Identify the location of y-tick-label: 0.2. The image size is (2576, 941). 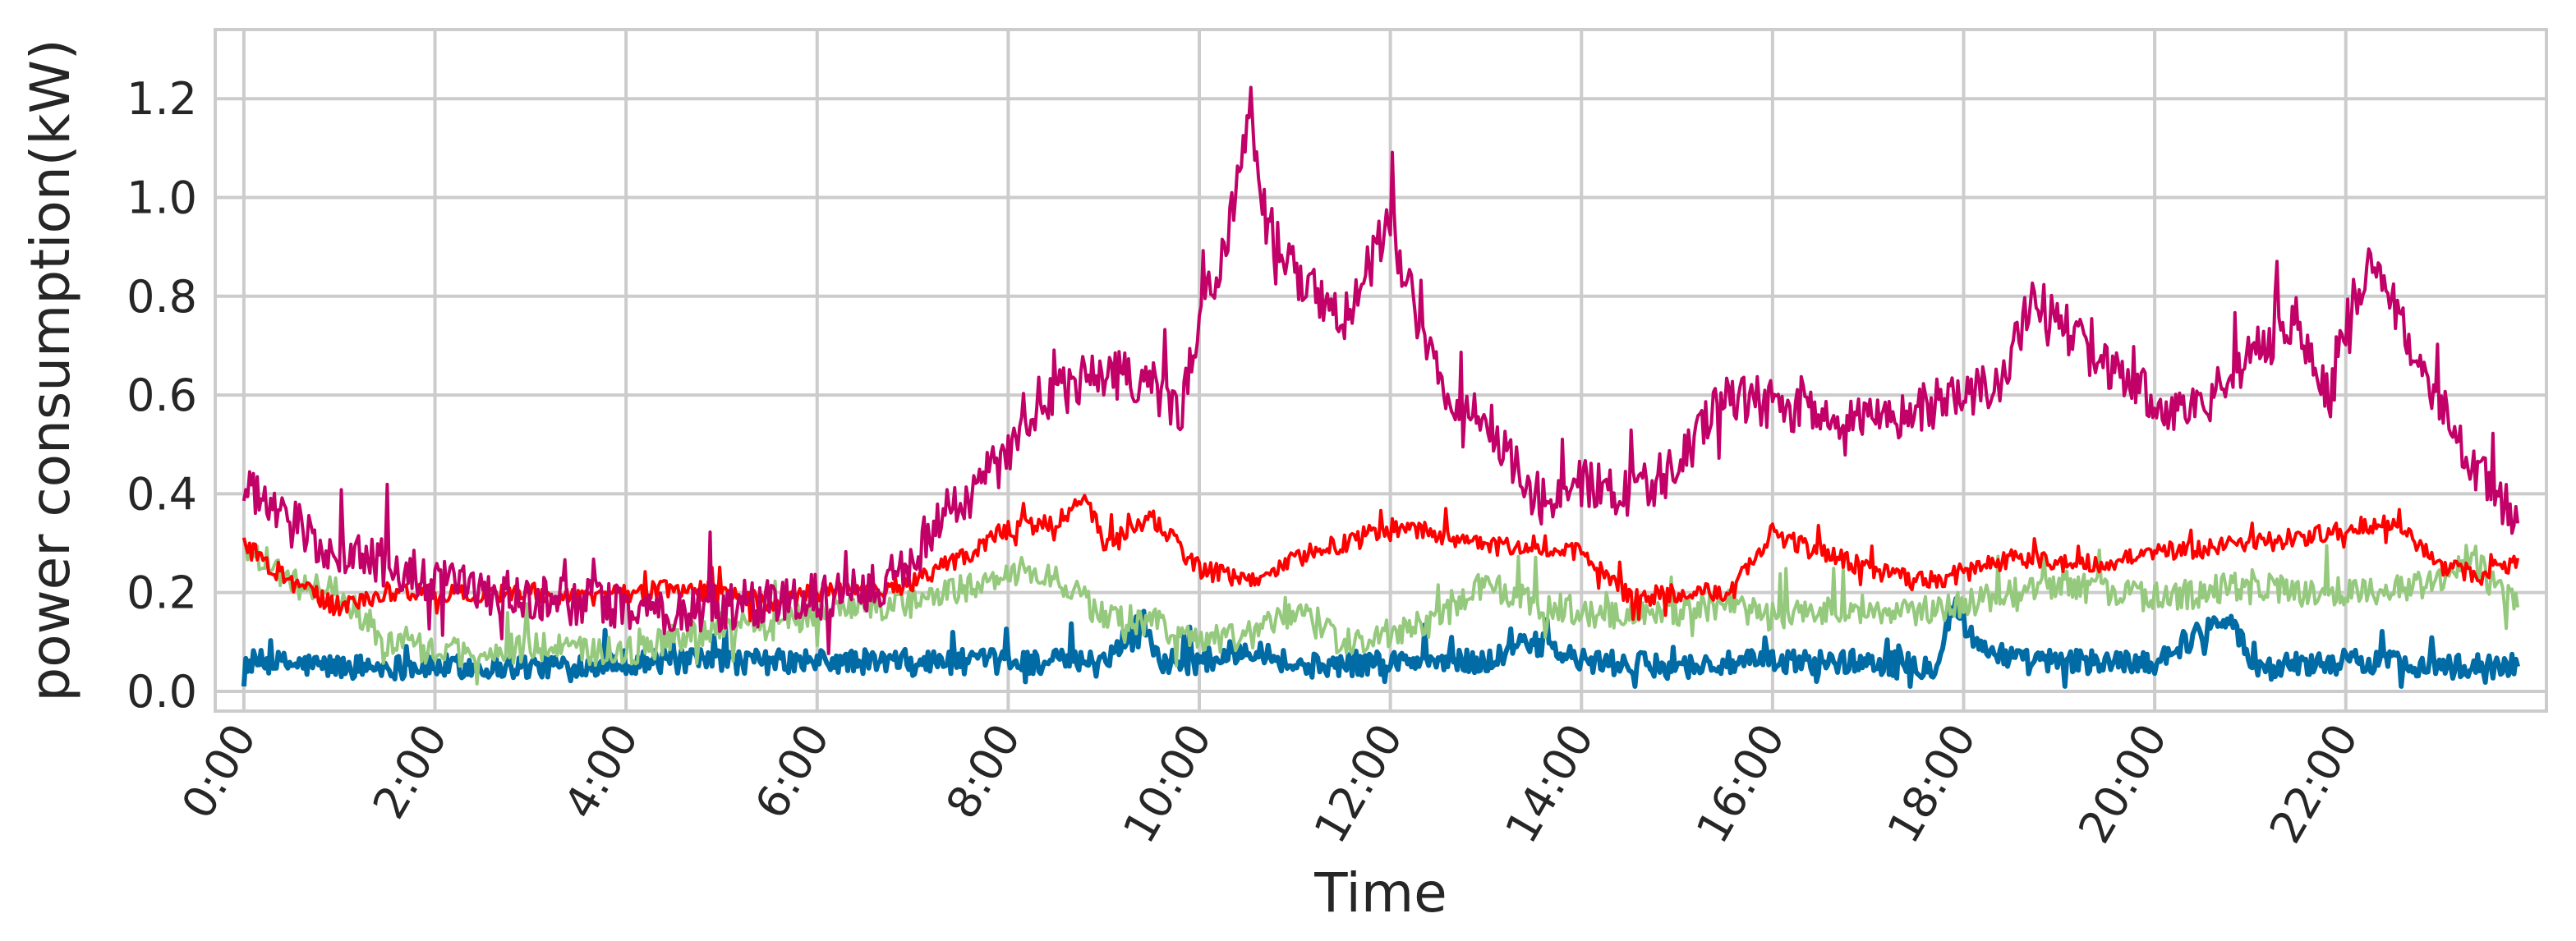
(161, 593).